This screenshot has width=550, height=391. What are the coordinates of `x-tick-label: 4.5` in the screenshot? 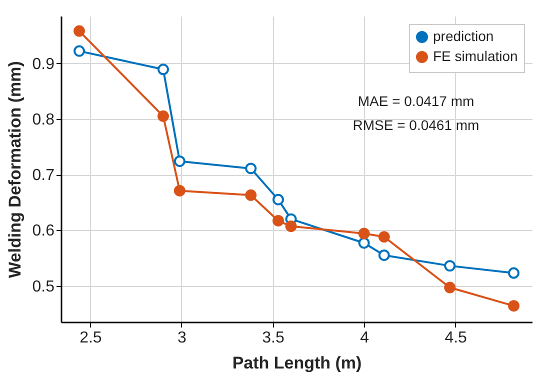 It's located at (456, 338).